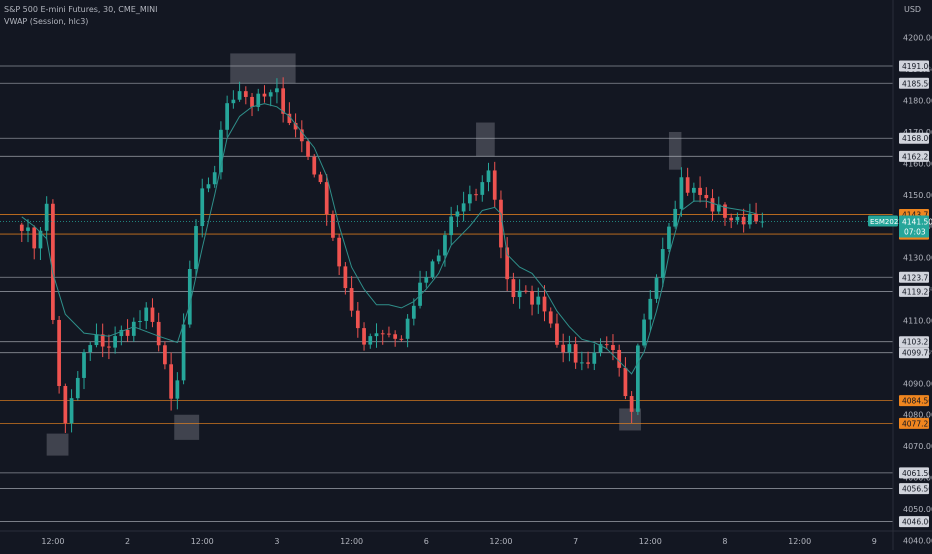 The height and width of the screenshot is (554, 932). I want to click on symbol-badge, so click(883, 221).